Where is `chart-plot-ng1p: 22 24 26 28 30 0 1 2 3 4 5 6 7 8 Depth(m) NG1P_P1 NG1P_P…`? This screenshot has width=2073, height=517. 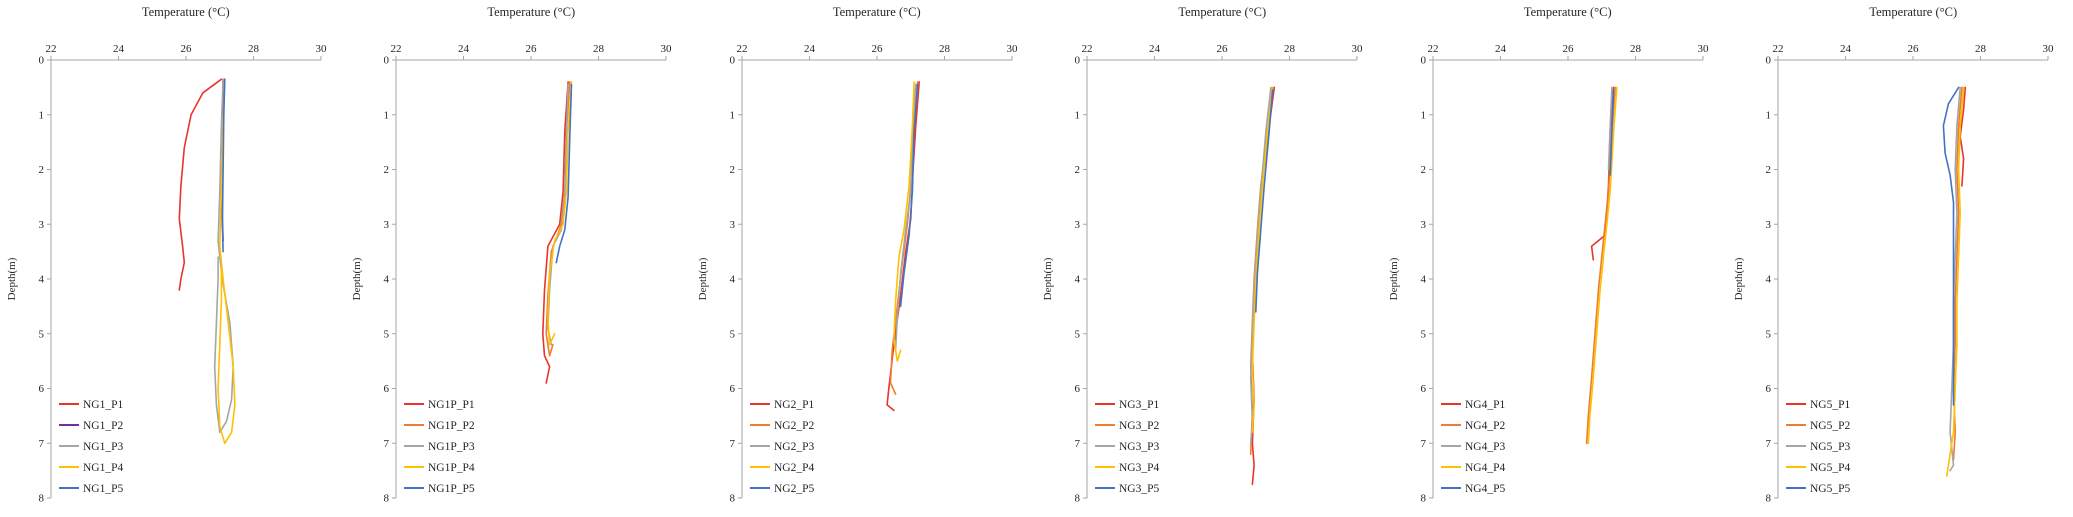 chart-plot-ng1p: 22 24 26 28 30 0 1 2 3 4 5 6 7 8 Depth(m) NG1P_P1 NG1P_P… is located at coordinates (512, 274).